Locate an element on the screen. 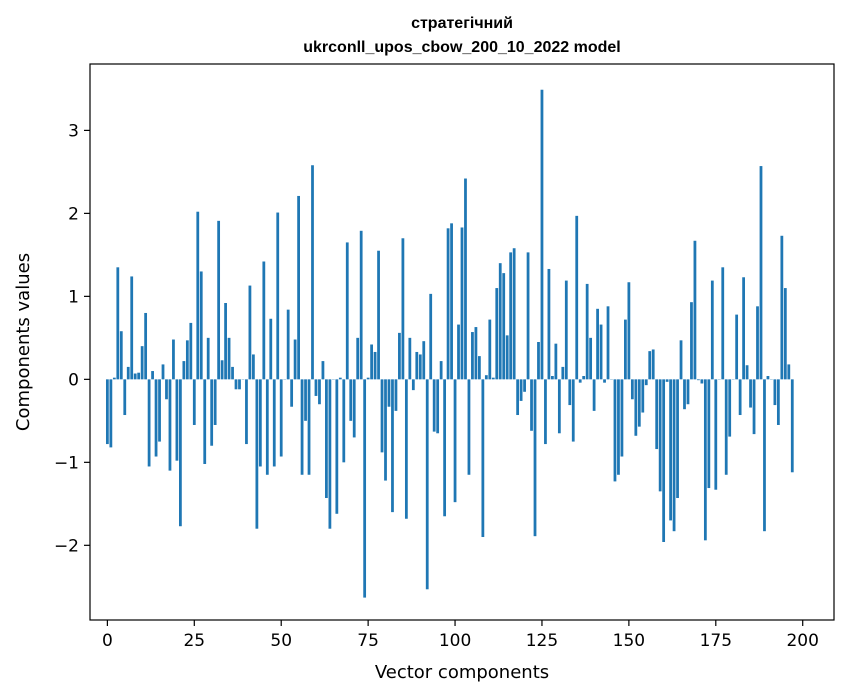  x-tick-label: 125 is located at coordinates (542, 641).